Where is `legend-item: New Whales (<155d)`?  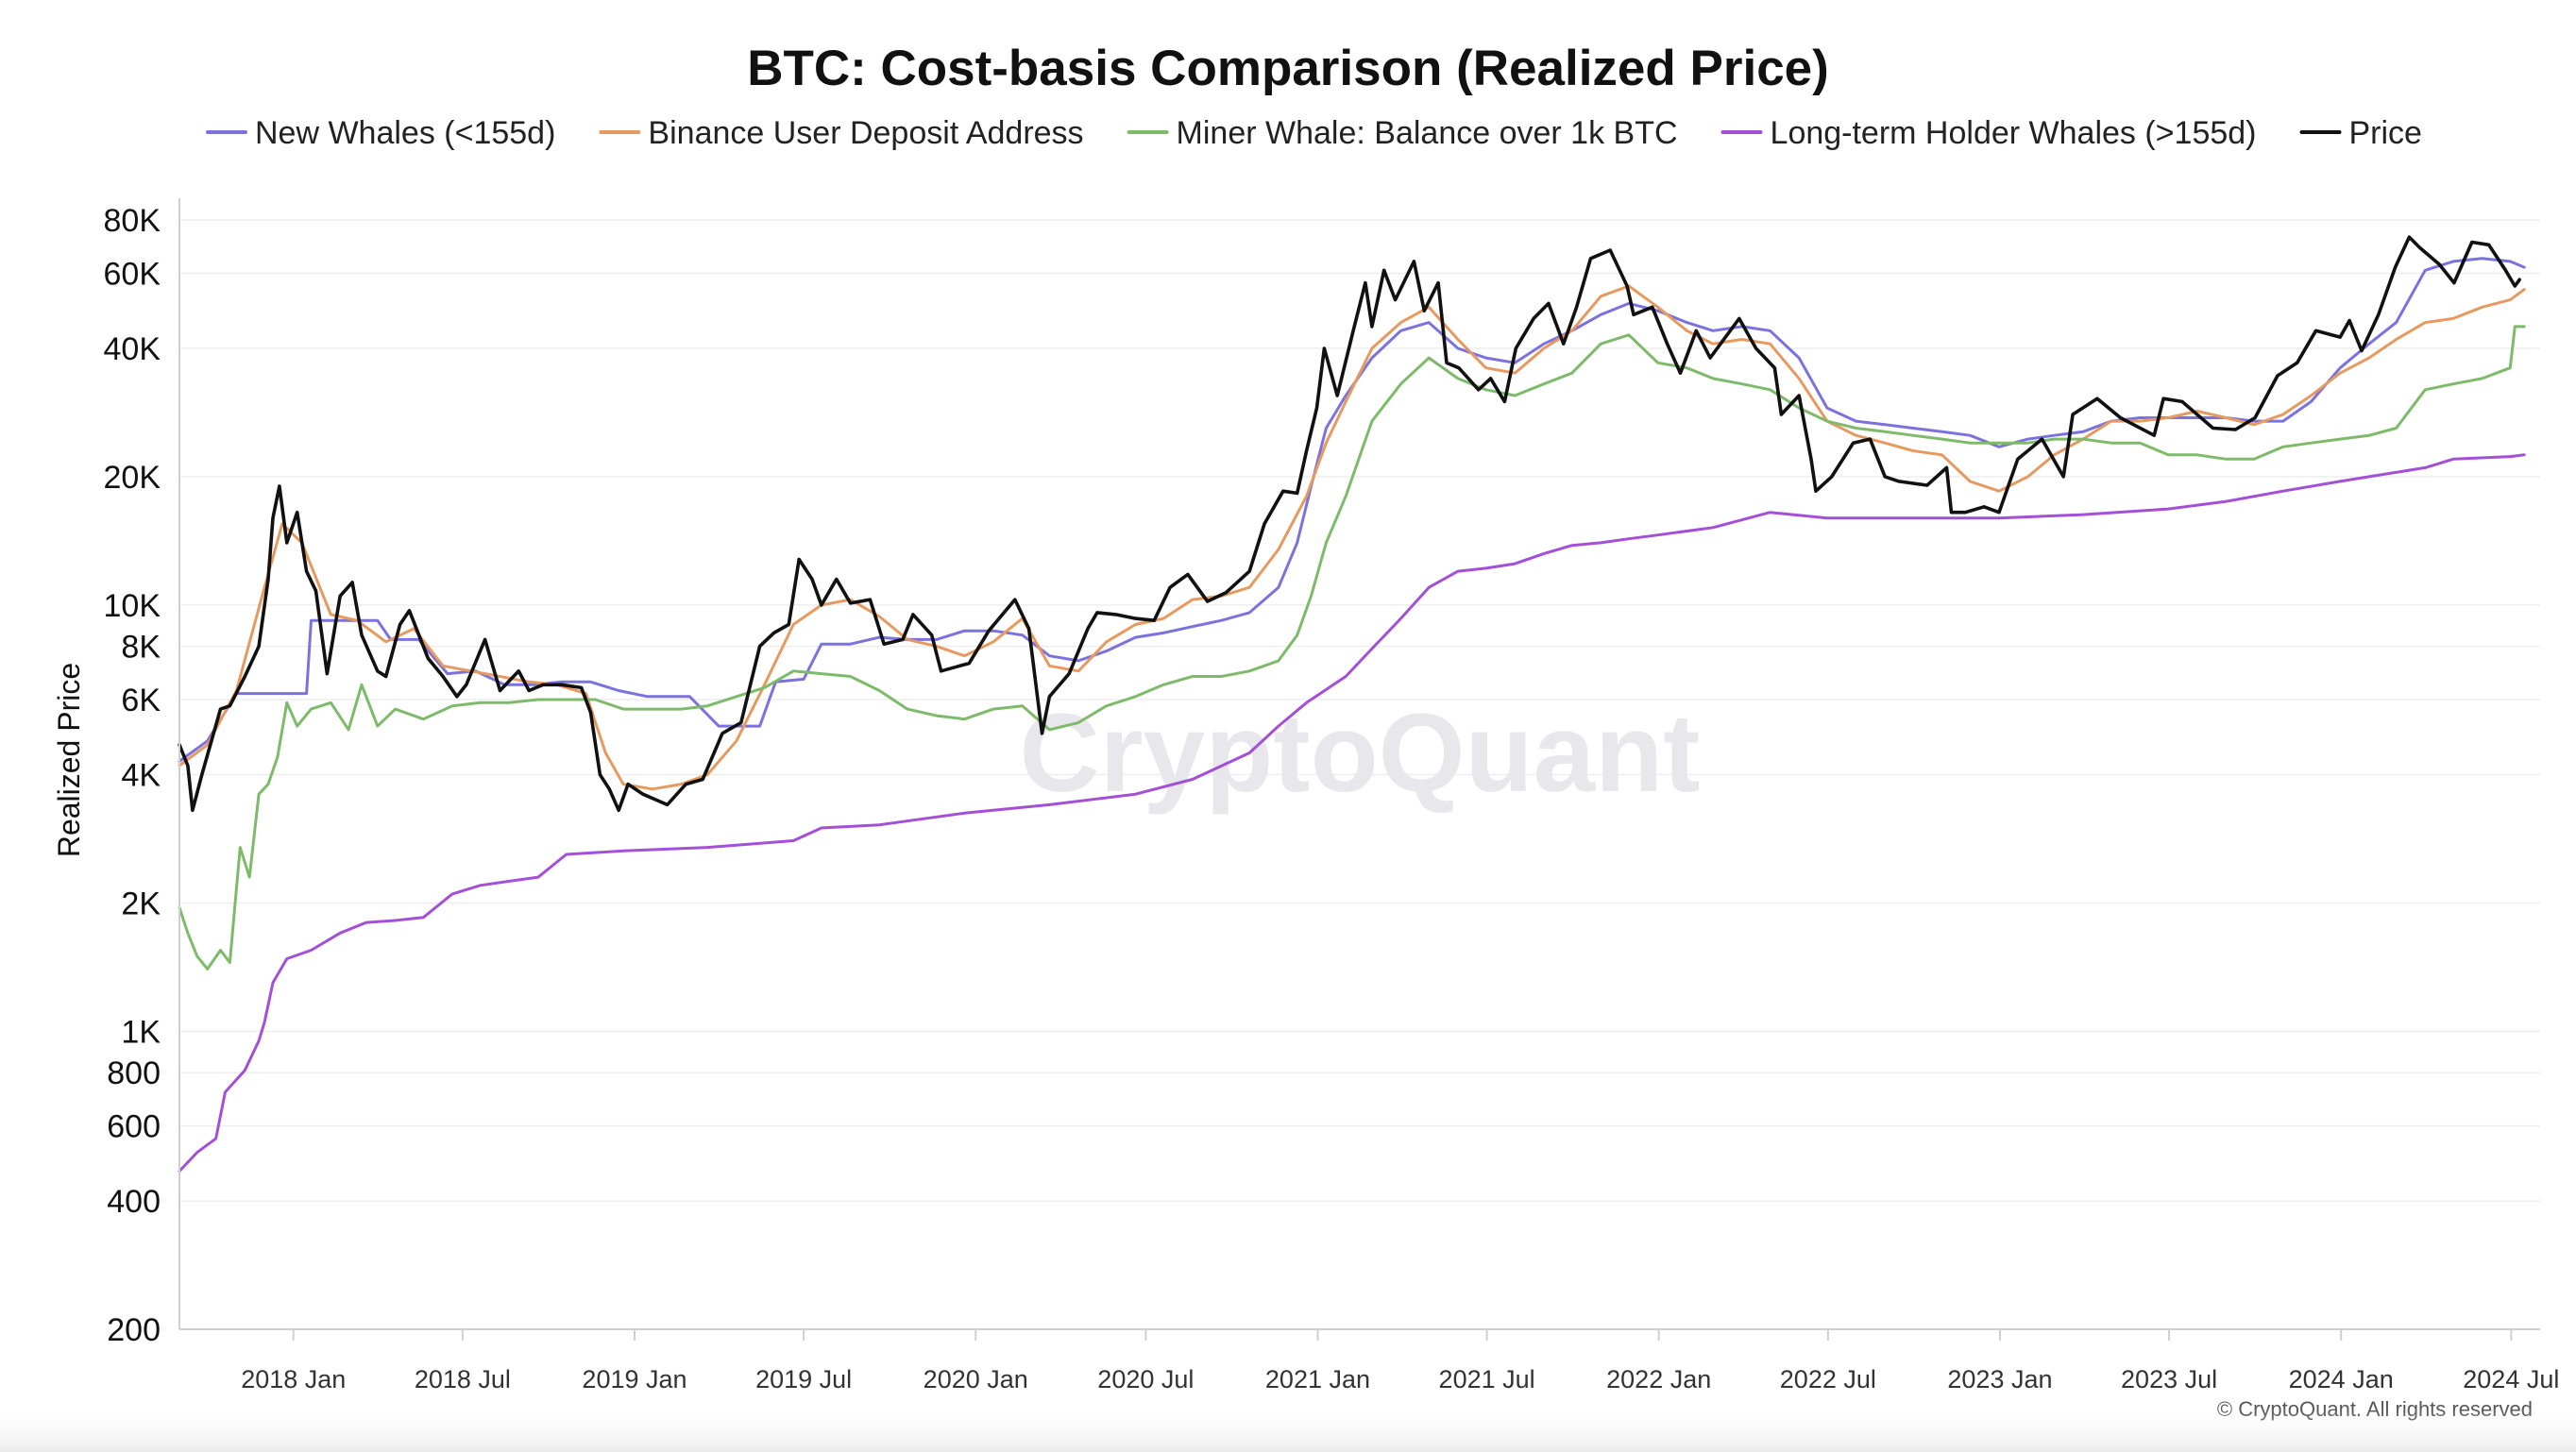 legend-item: New Whales (<155d) is located at coordinates (381, 133).